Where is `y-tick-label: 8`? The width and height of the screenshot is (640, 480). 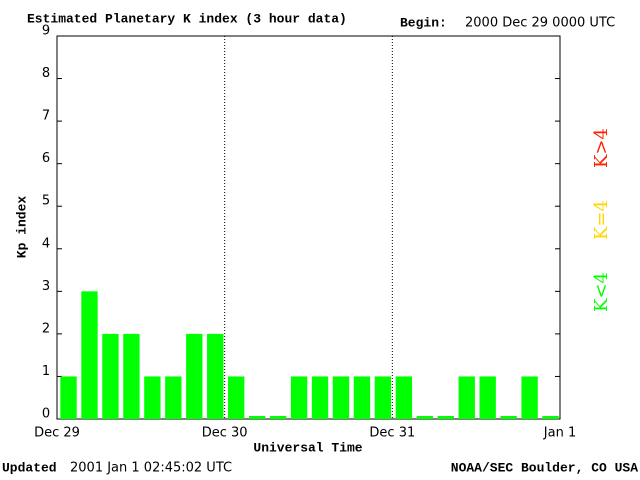 y-tick-label: 8 is located at coordinates (46, 73).